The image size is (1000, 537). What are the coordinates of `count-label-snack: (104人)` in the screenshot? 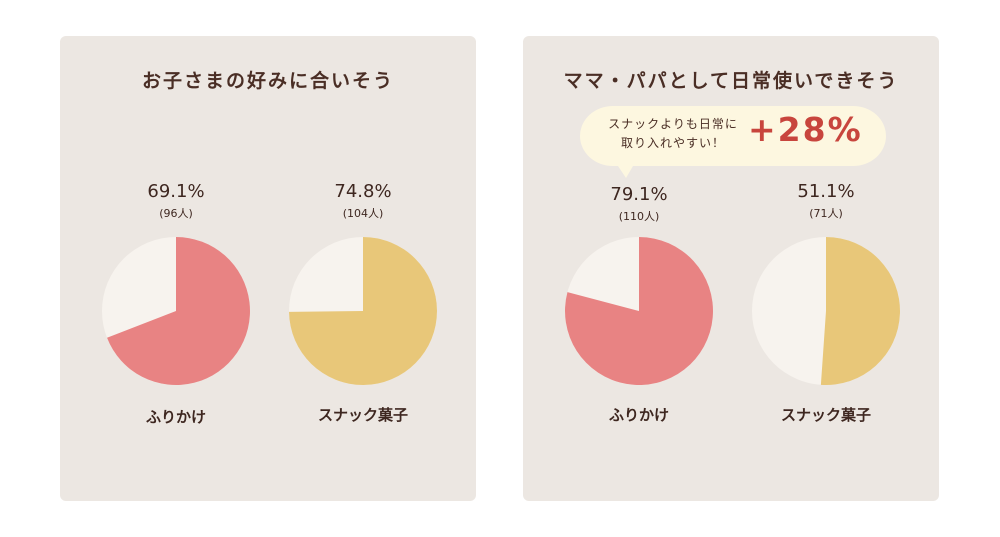 It's located at (363, 213).